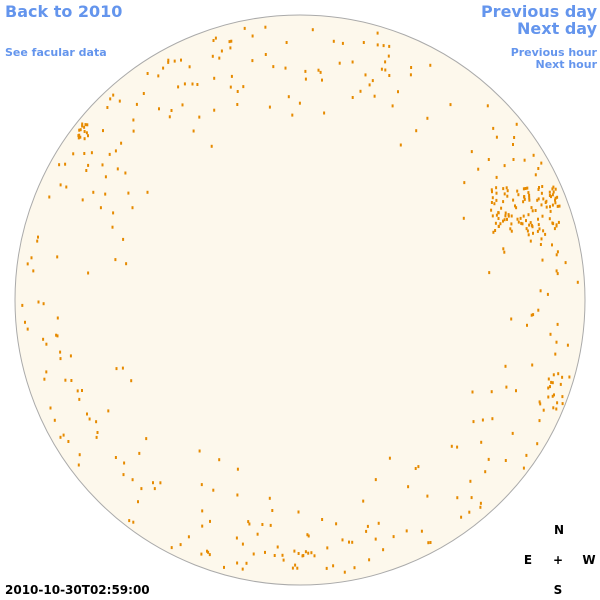  I want to click on next-day-link: Next day, so click(557, 28).